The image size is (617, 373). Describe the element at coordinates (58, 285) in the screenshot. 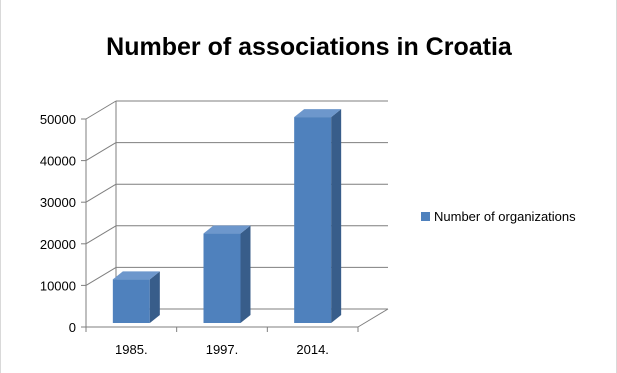

I see `y-tick-label: 10000` at that location.